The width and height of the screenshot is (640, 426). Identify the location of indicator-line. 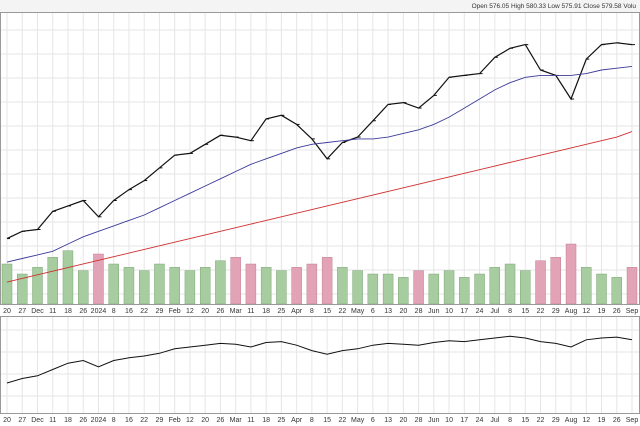
(319, 359).